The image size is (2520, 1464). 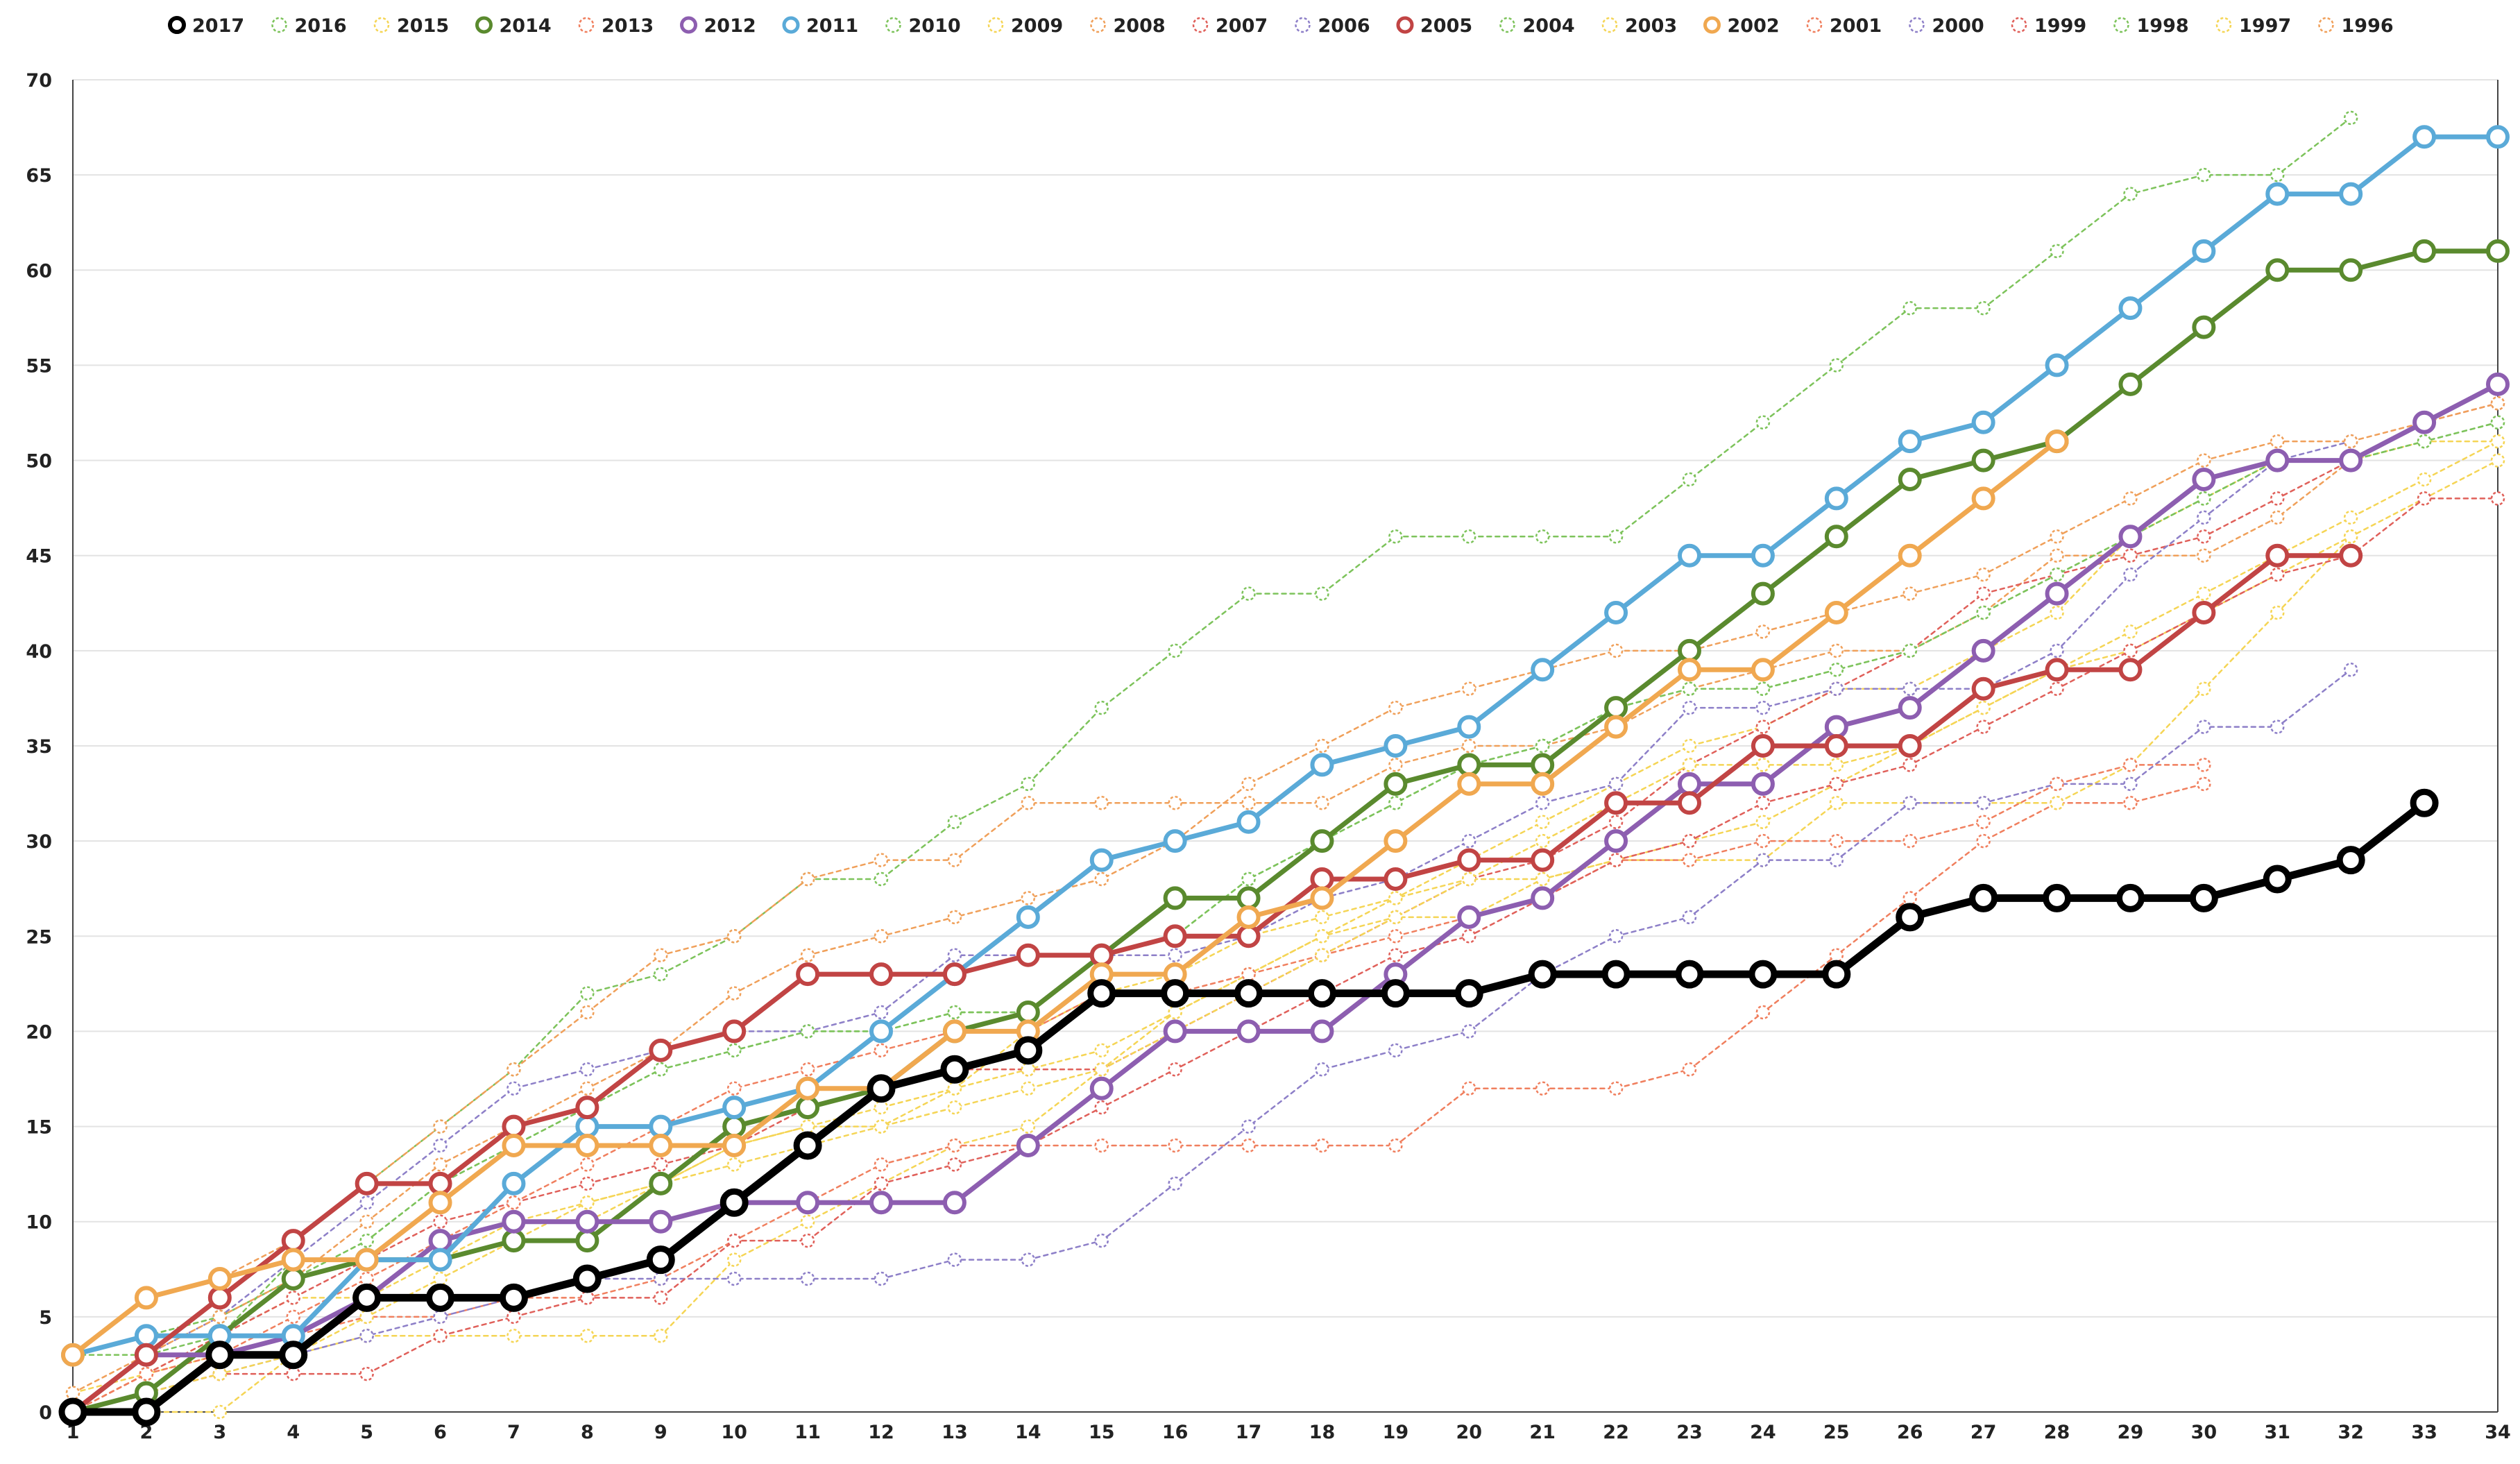 I want to click on x-tick-label: 21, so click(x=1542, y=1432).